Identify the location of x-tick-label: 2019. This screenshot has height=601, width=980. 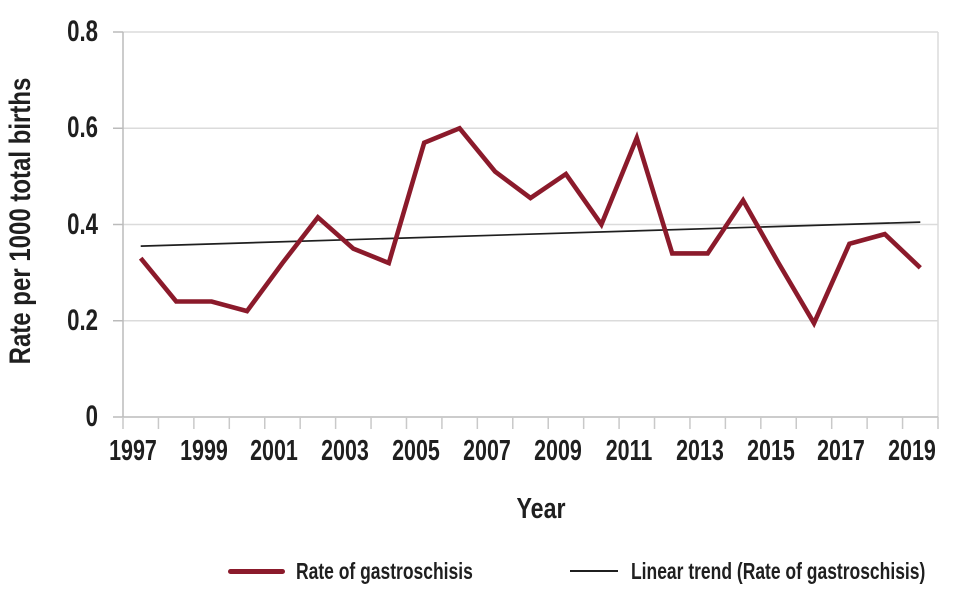
(912, 451).